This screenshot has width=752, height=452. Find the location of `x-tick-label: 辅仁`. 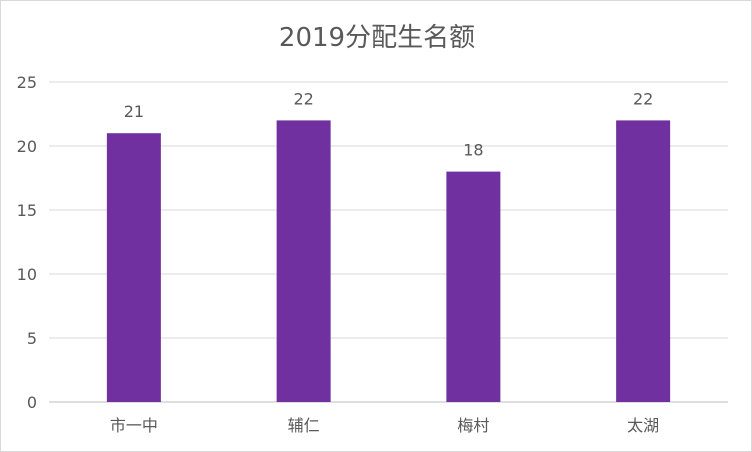

x-tick-label: 辅仁 is located at coordinates (304, 425).